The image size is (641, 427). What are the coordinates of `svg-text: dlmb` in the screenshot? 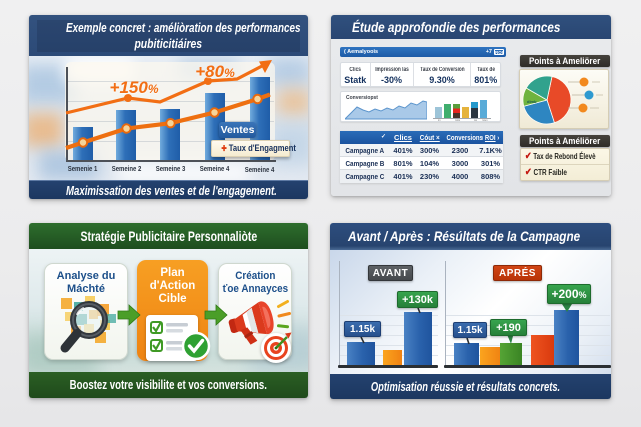 It's located at (532, 101).